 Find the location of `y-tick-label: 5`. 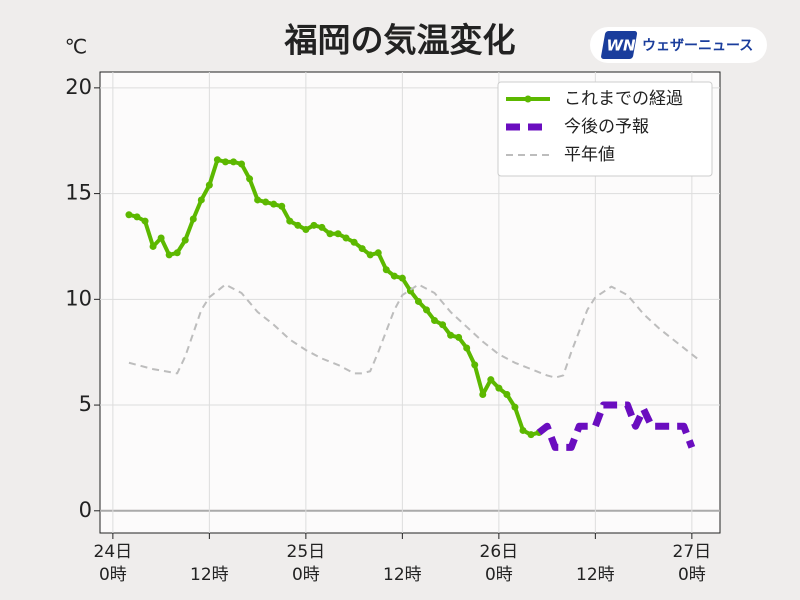

y-tick-label: 5 is located at coordinates (85, 404).